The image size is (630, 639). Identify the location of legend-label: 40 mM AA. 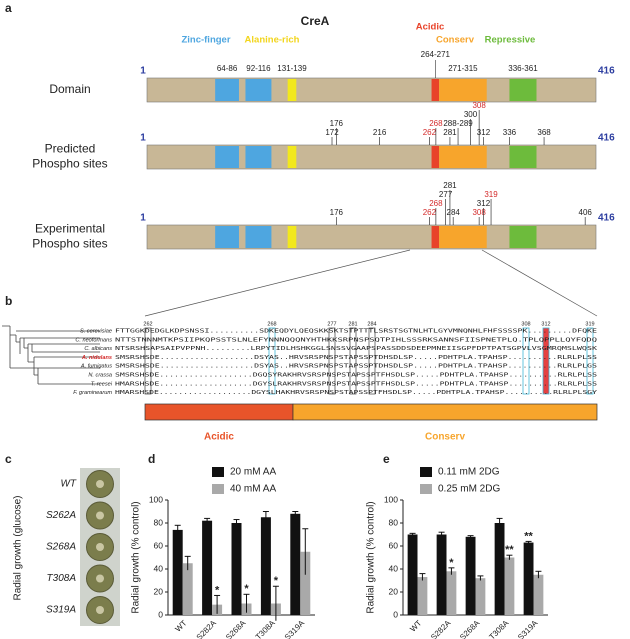
(253, 489).